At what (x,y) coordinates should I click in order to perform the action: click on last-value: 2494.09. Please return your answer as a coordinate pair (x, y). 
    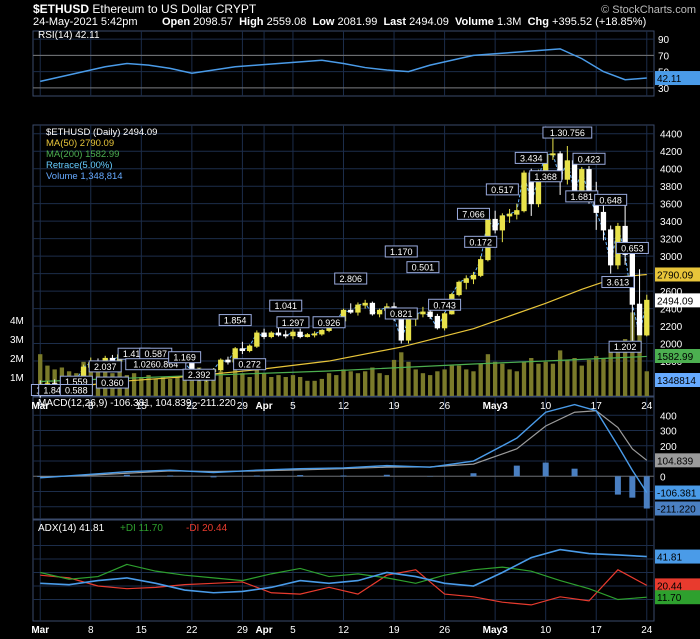
    Looking at the image, I should click on (429, 22).